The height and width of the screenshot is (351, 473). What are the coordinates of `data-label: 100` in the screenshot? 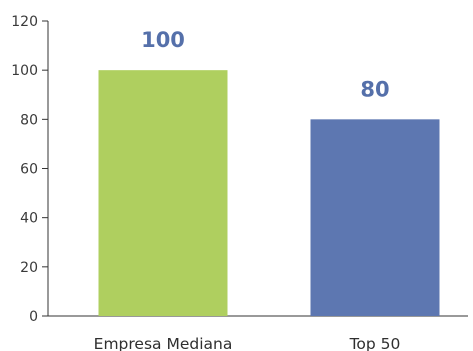 It's located at (163, 40).